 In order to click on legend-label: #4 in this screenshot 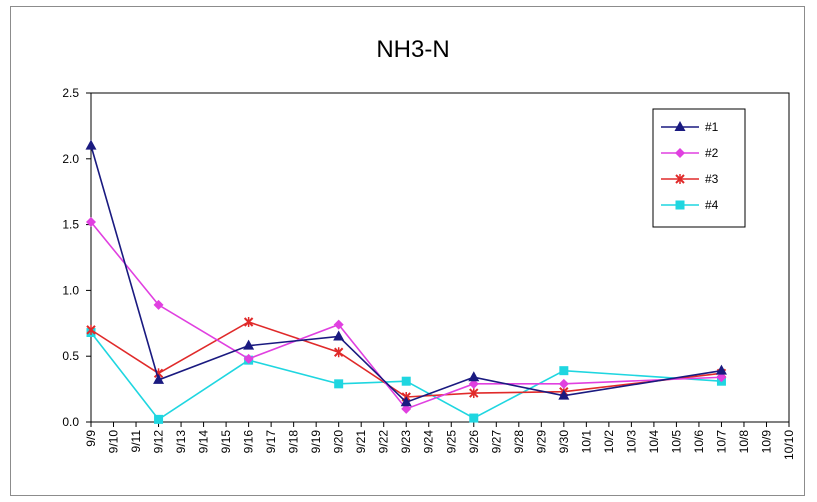, I will do `click(712, 205)`.